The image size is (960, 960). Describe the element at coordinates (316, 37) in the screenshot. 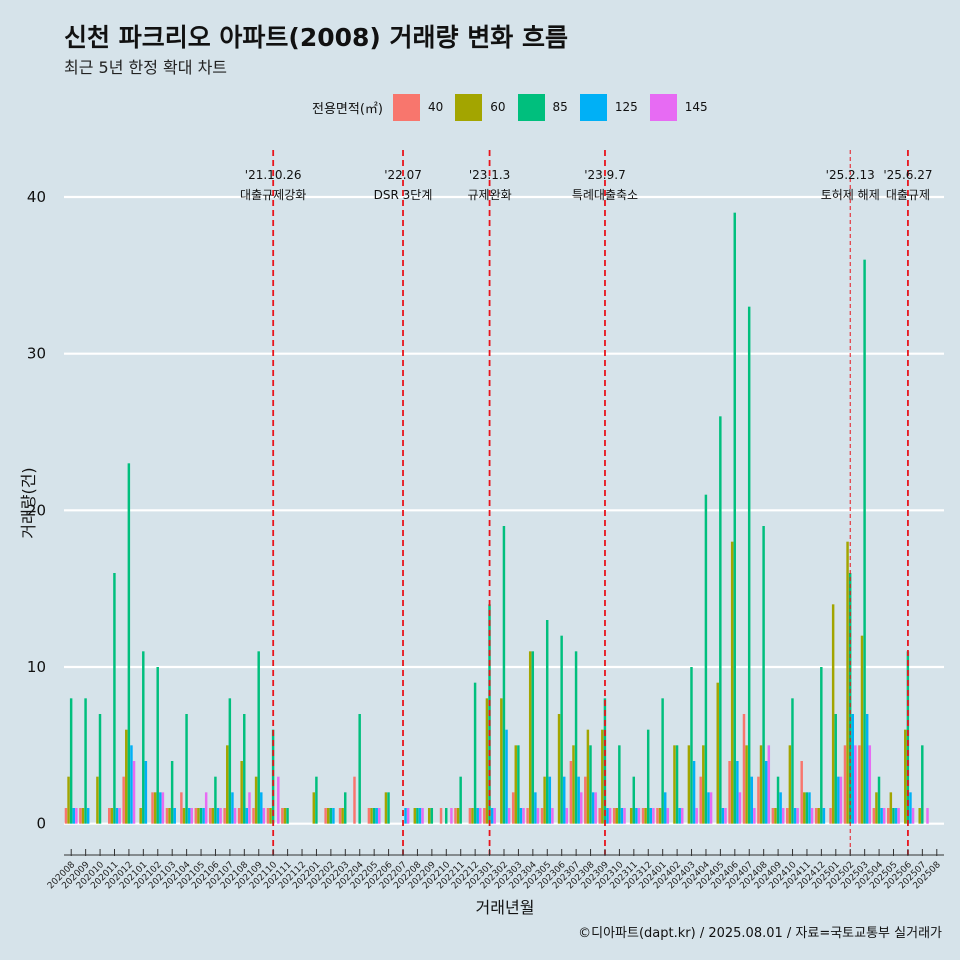

I see `chart-title: 신천 파크리오 아파트(2008) 거래량 변화 흐름` at that location.